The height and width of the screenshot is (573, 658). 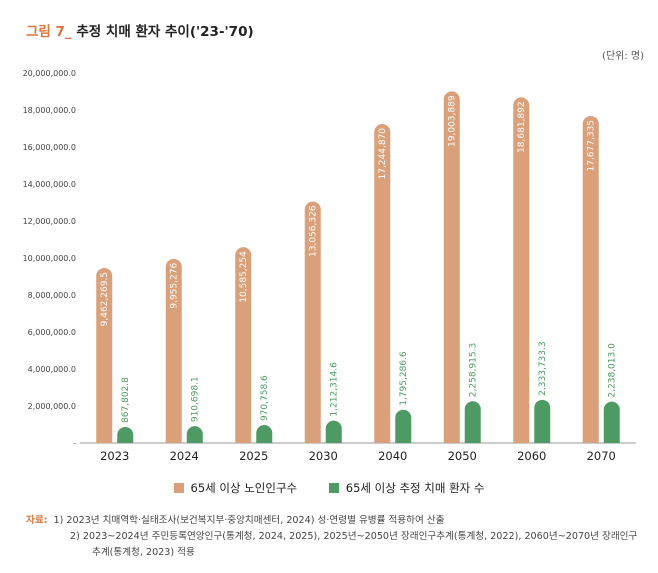 I want to click on data-label-dementia: 2,333,733.3, so click(x=543, y=368).